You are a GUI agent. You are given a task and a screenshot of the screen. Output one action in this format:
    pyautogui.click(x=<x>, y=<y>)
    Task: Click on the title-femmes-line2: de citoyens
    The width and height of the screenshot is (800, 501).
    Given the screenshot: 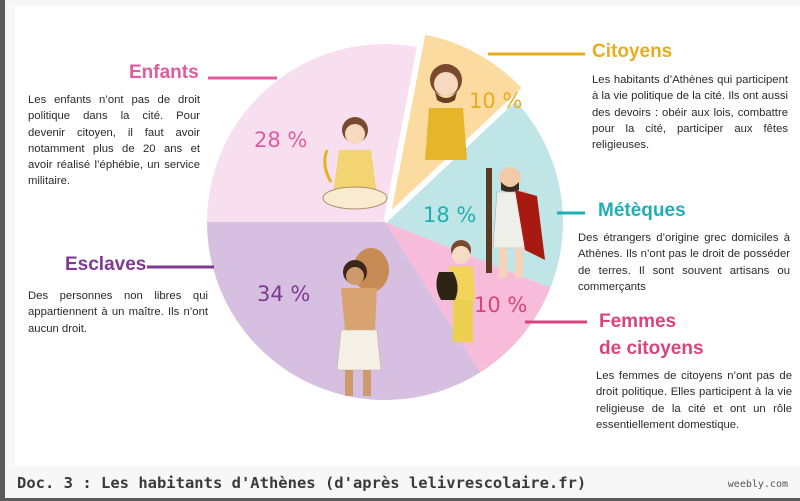 What is the action you would take?
    pyautogui.click(x=651, y=348)
    